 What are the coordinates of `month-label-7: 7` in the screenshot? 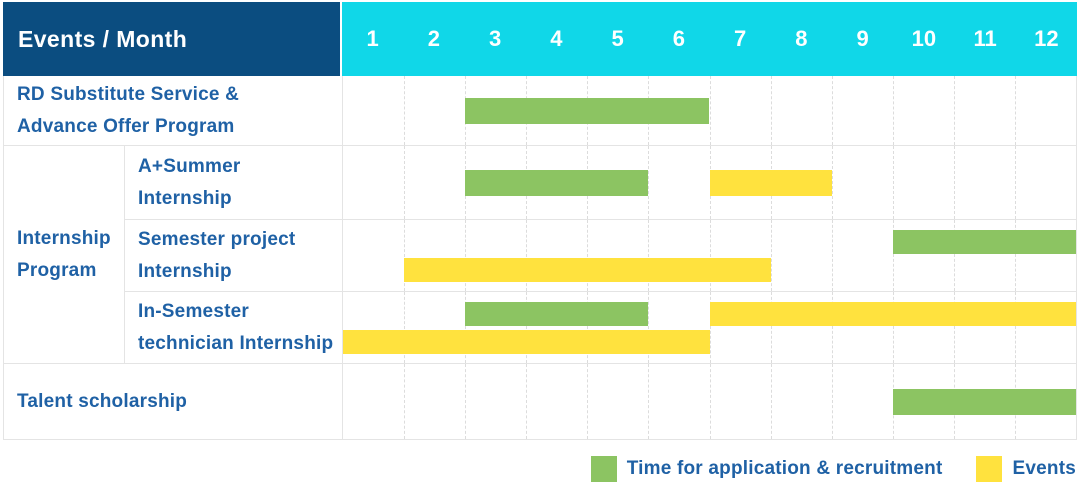 It's located at (740, 38).